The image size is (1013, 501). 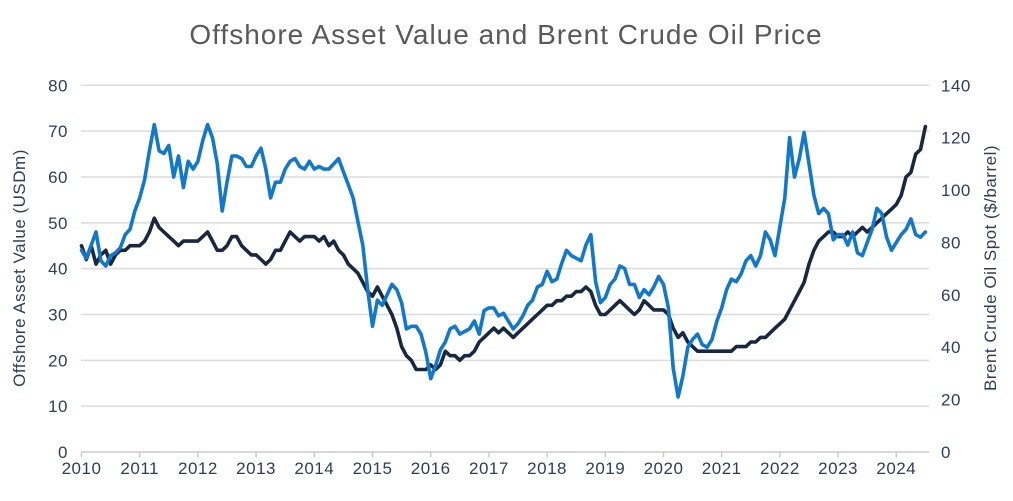 What do you see at coordinates (19, 268) in the screenshot?
I see `left-axis-title: Offshore Asset Value (USDm)` at bounding box center [19, 268].